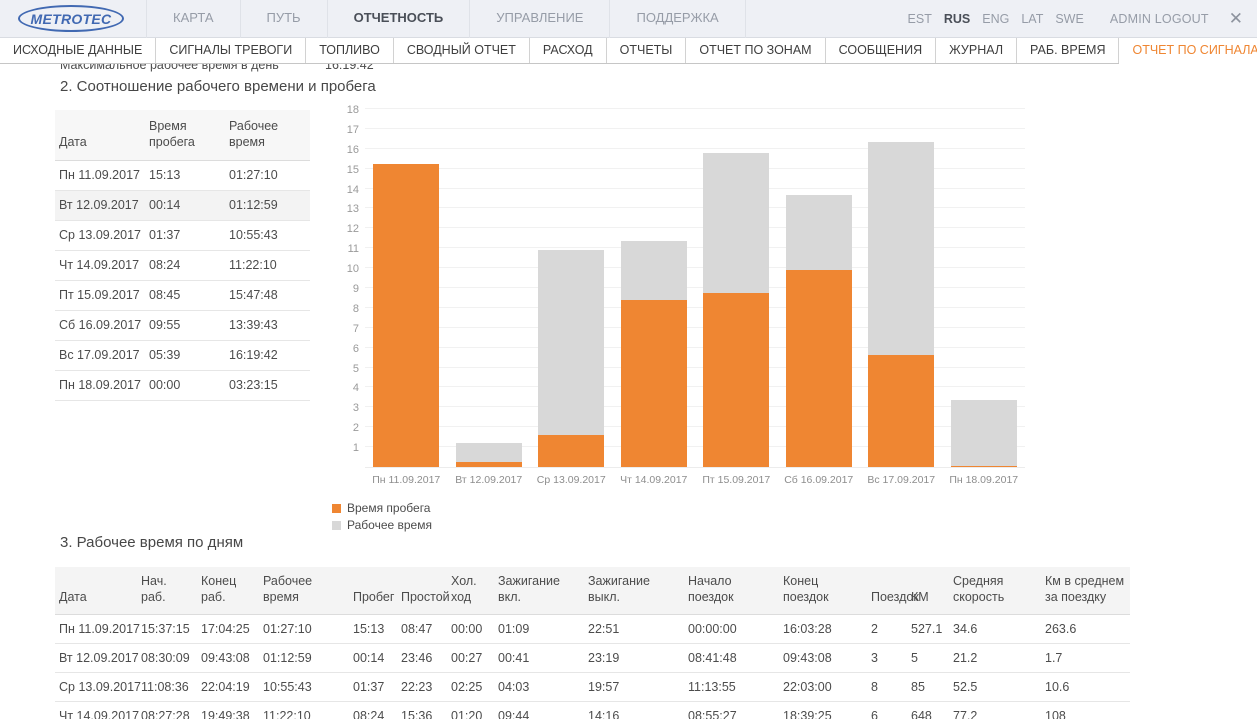 The image size is (1257, 719). I want to click on y-axis-tick-label: 17, so click(352, 129).